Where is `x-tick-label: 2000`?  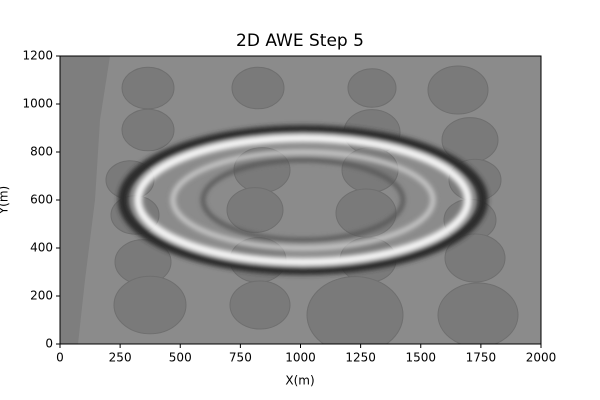 x-tick-label: 2000 is located at coordinates (541, 358).